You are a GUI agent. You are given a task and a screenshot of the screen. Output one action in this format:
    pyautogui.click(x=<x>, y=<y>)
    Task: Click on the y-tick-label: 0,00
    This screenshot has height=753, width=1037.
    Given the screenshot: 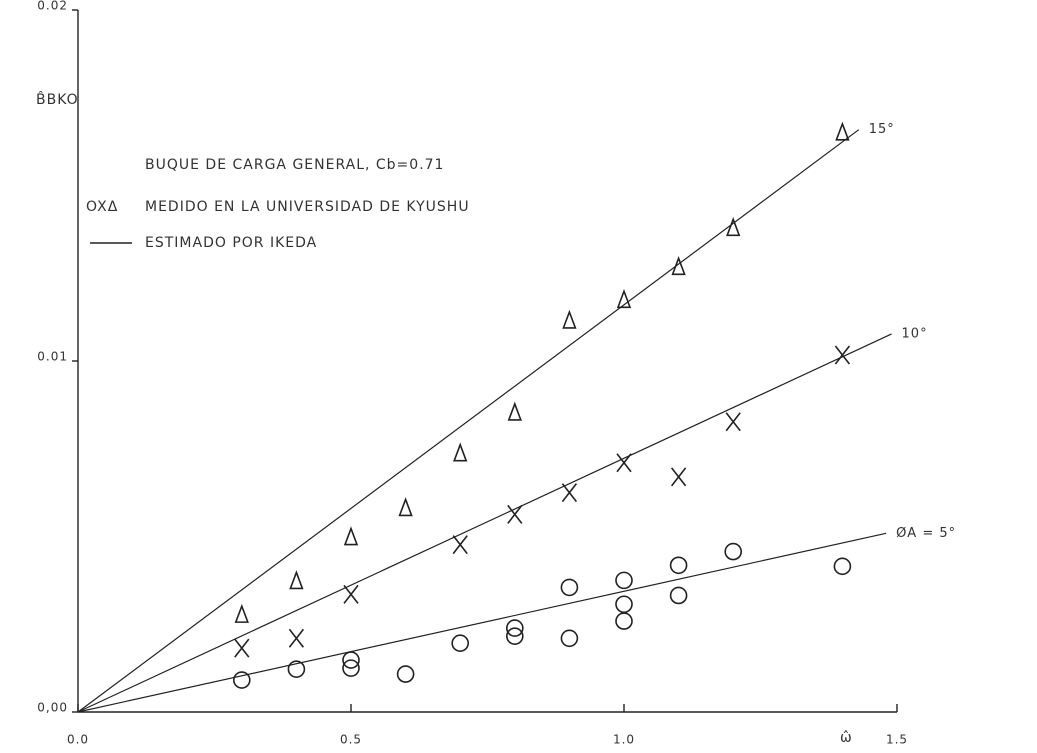 What is the action you would take?
    pyautogui.click(x=52, y=708)
    